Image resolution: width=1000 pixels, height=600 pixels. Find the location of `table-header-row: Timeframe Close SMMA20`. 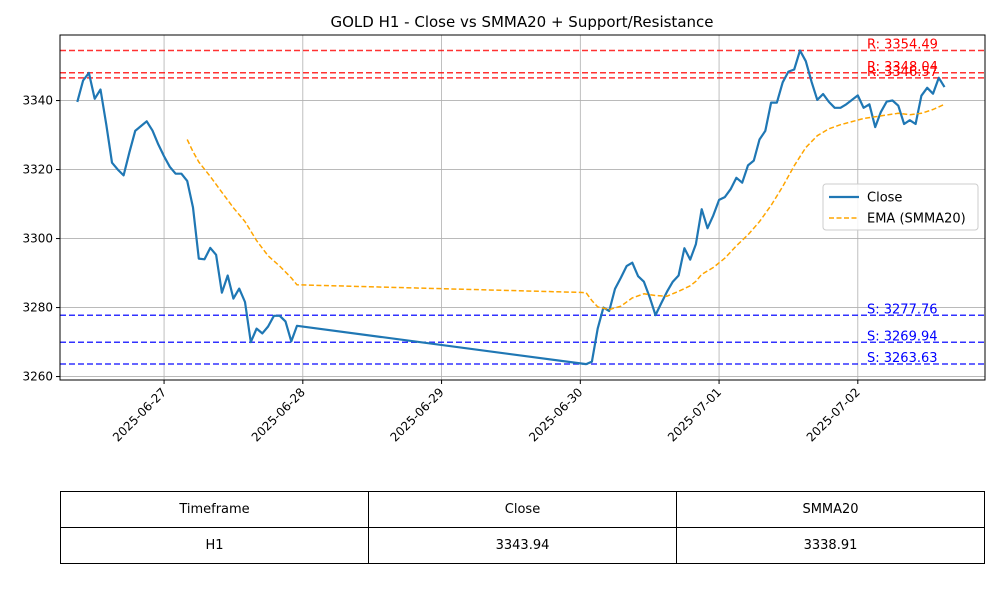

table-header-row: Timeframe Close SMMA20 is located at coordinates (522, 509).